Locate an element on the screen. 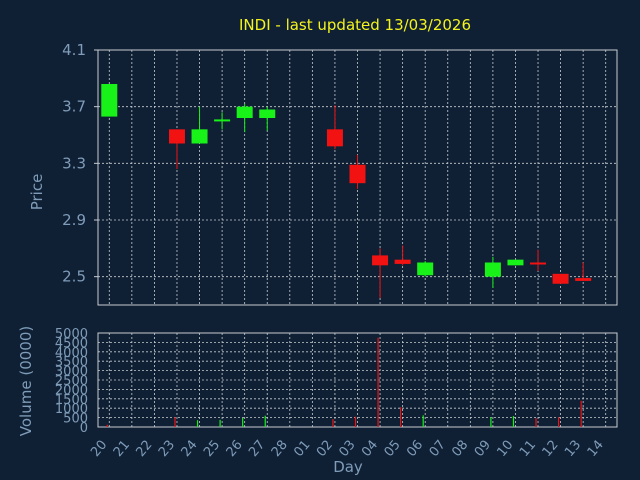  price-tick-label: 2.9 is located at coordinates (74, 220).